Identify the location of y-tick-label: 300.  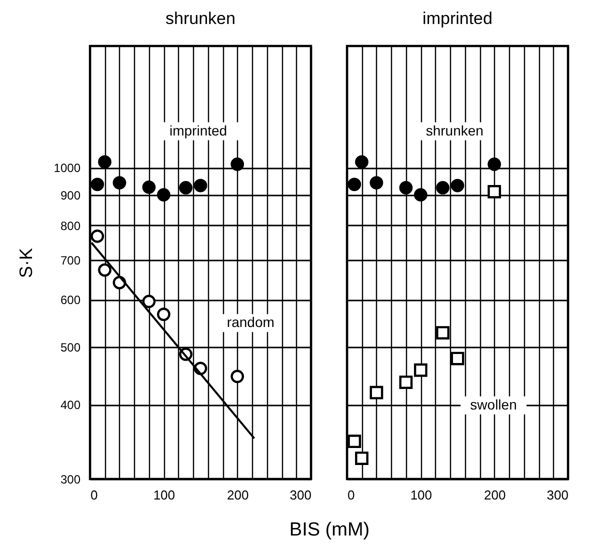
(70, 479).